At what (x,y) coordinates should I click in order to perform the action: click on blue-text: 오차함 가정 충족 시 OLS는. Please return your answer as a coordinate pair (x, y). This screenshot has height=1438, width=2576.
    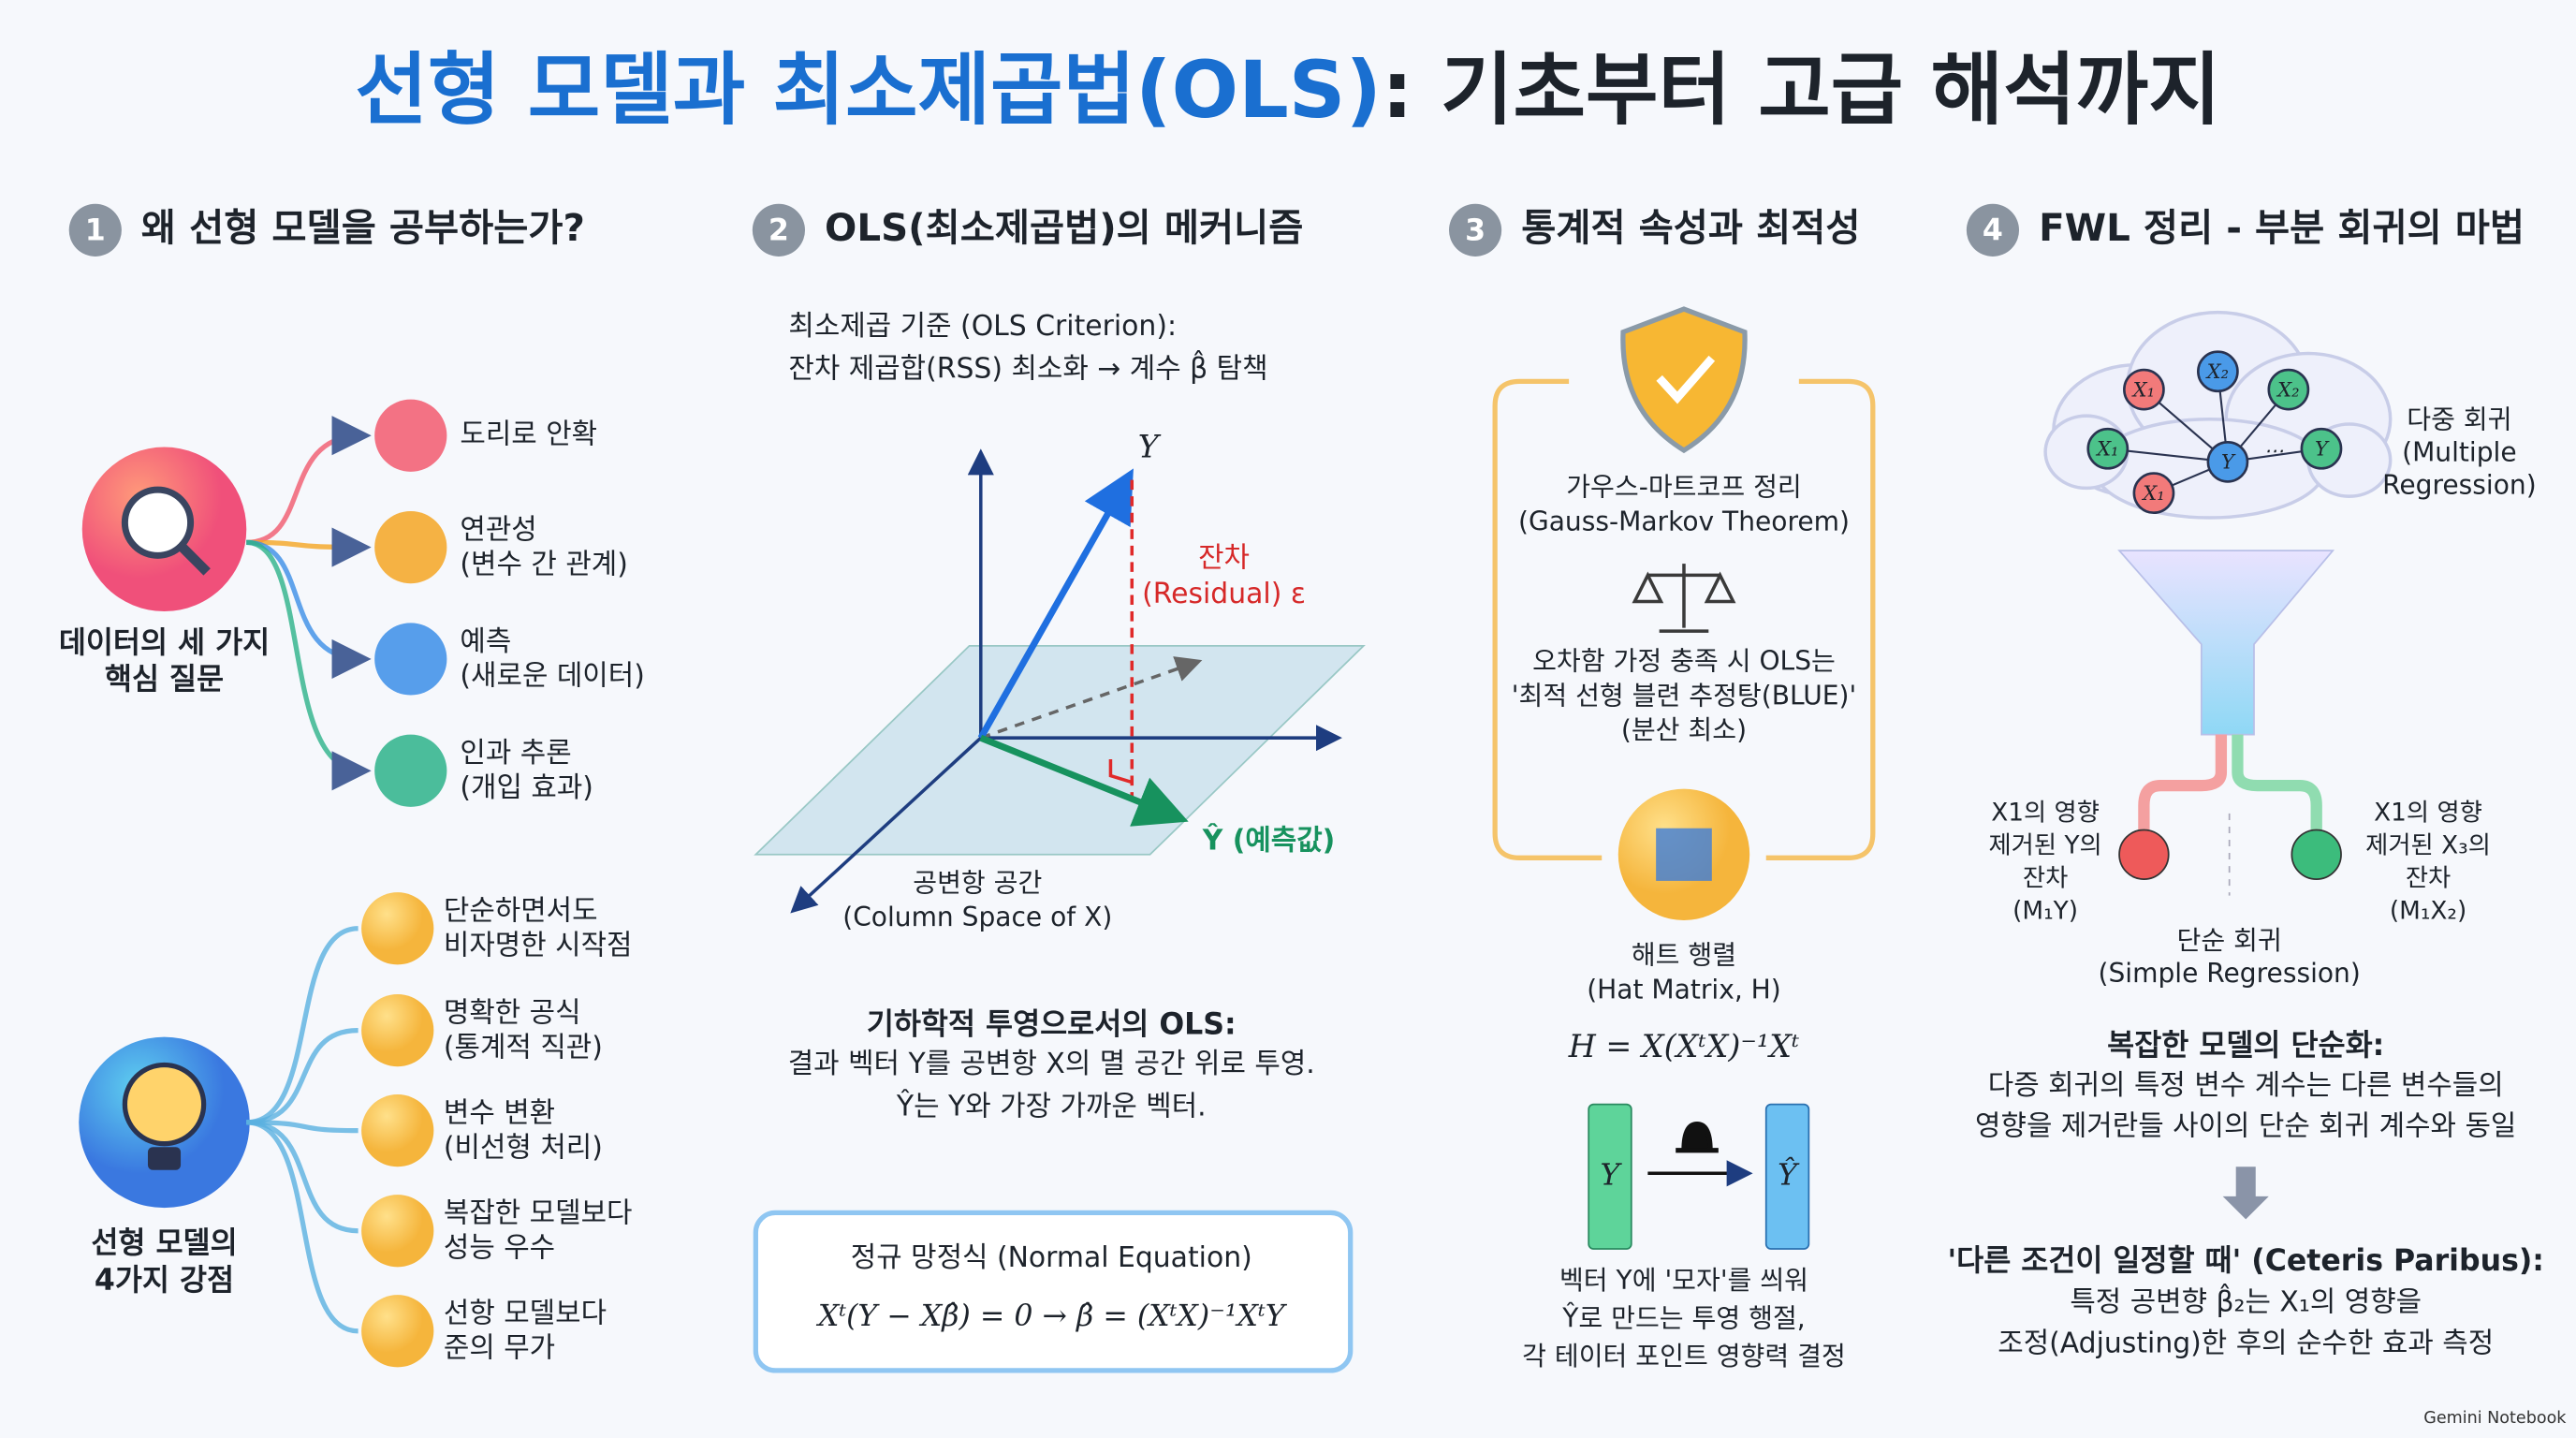
    Looking at the image, I should click on (1684, 660).